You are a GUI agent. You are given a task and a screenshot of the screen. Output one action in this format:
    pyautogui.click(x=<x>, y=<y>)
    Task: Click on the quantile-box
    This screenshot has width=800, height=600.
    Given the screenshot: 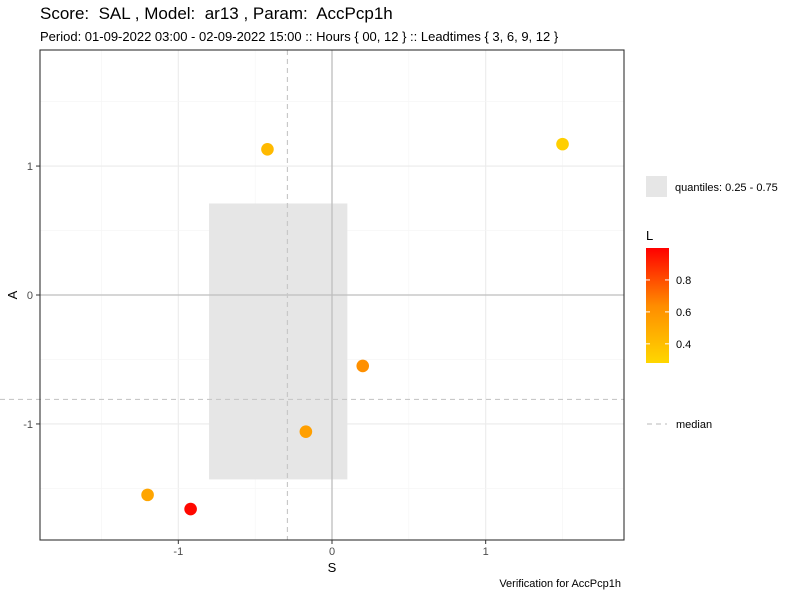 What is the action you would take?
    pyautogui.click(x=278, y=341)
    